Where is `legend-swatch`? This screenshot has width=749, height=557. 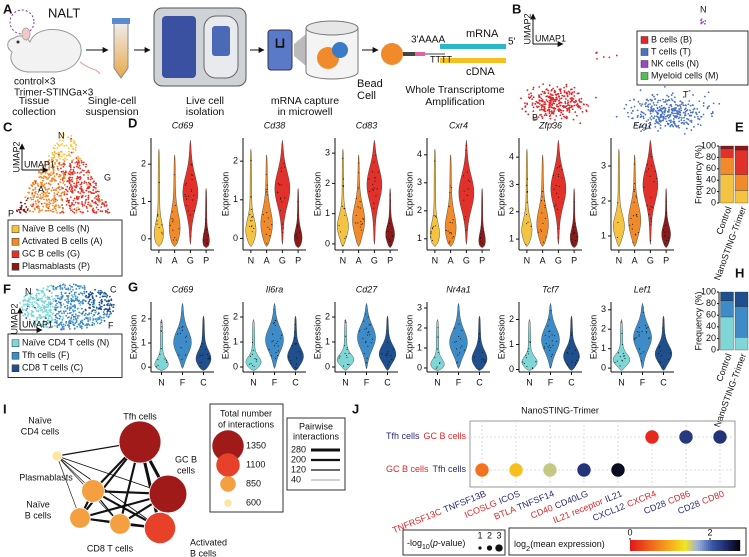
legend-swatch is located at coordinates (15, 242).